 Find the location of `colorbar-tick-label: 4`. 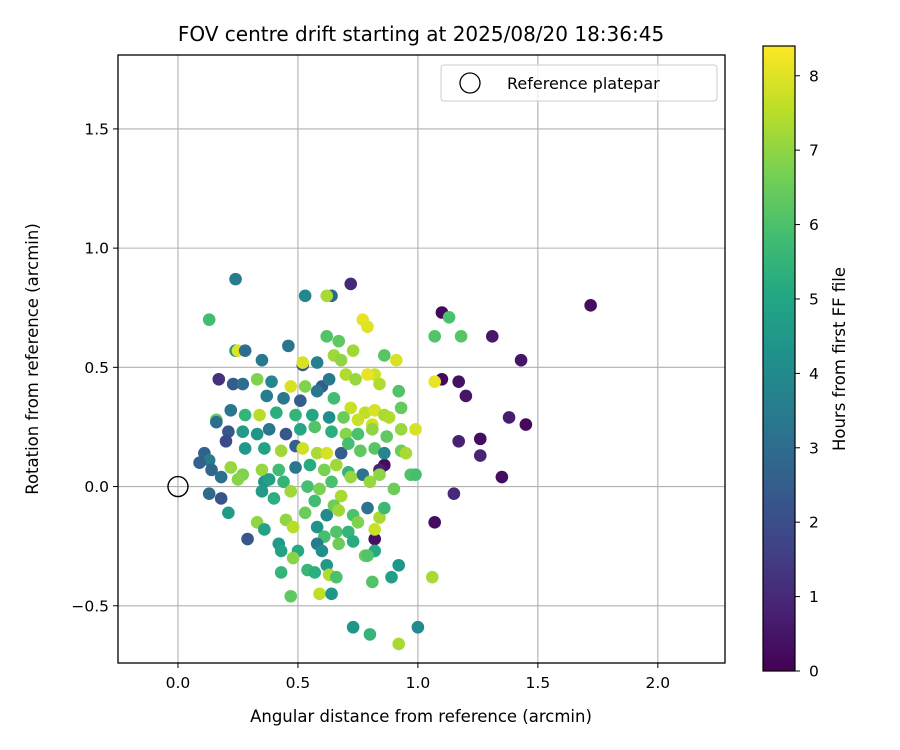

colorbar-tick-label: 4 is located at coordinates (814, 374).